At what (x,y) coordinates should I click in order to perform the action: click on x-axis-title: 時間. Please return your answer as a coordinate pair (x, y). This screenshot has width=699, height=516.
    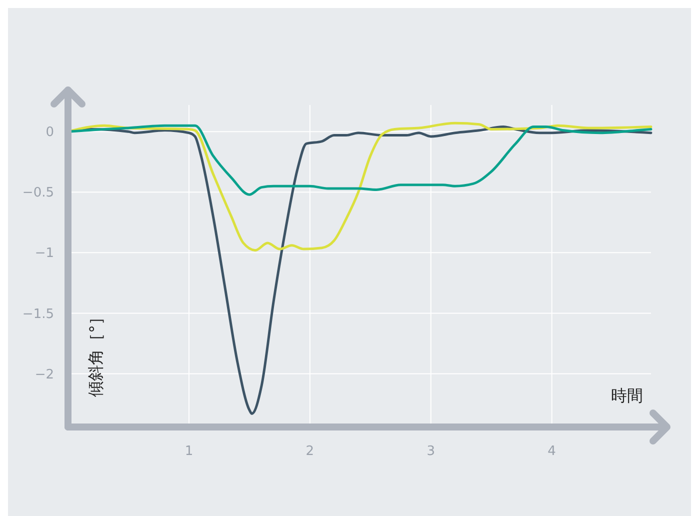
    Looking at the image, I should click on (627, 395).